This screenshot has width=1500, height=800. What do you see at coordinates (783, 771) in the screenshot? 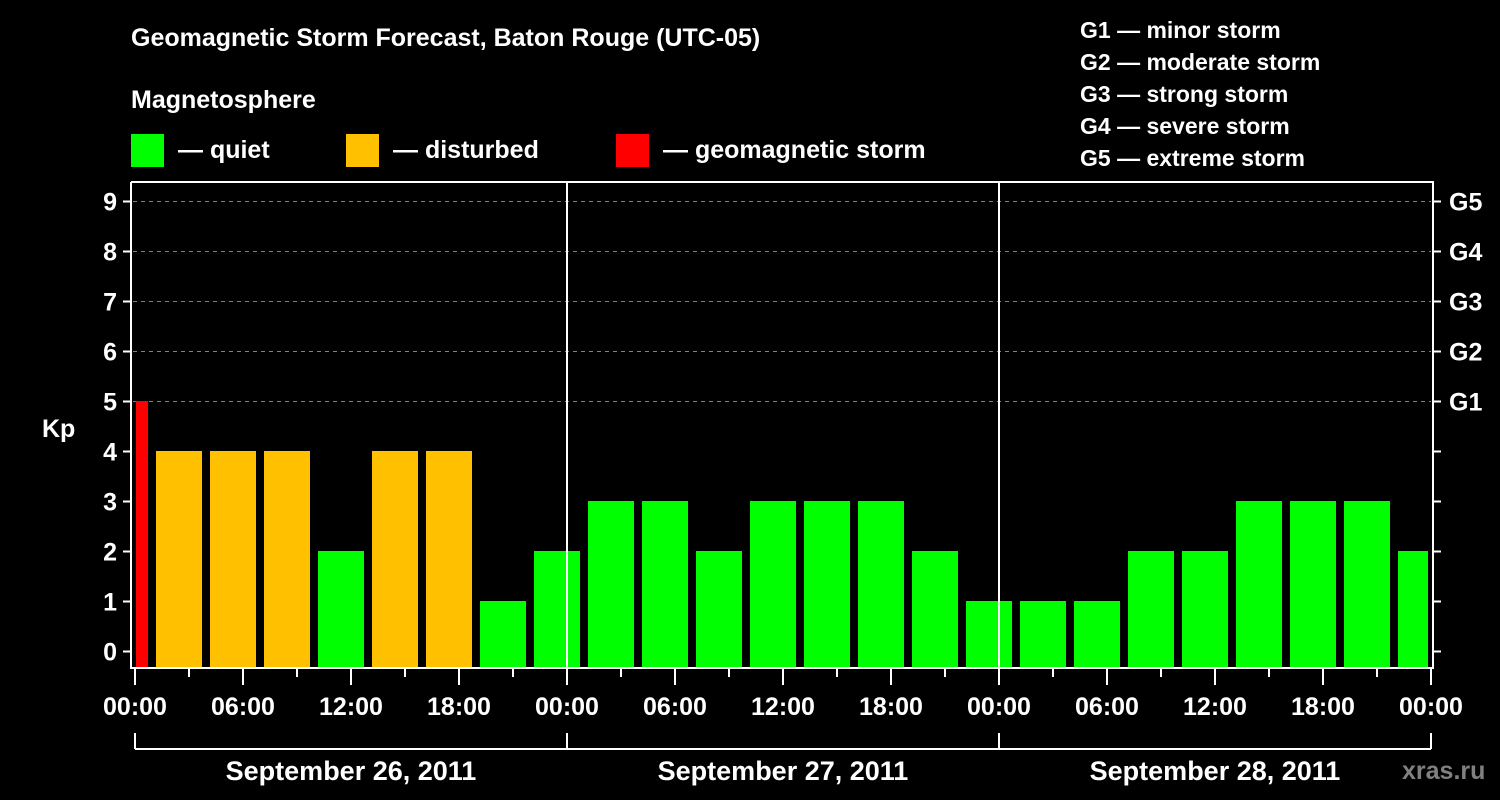
I see `day-label: September 27, 2011` at bounding box center [783, 771].